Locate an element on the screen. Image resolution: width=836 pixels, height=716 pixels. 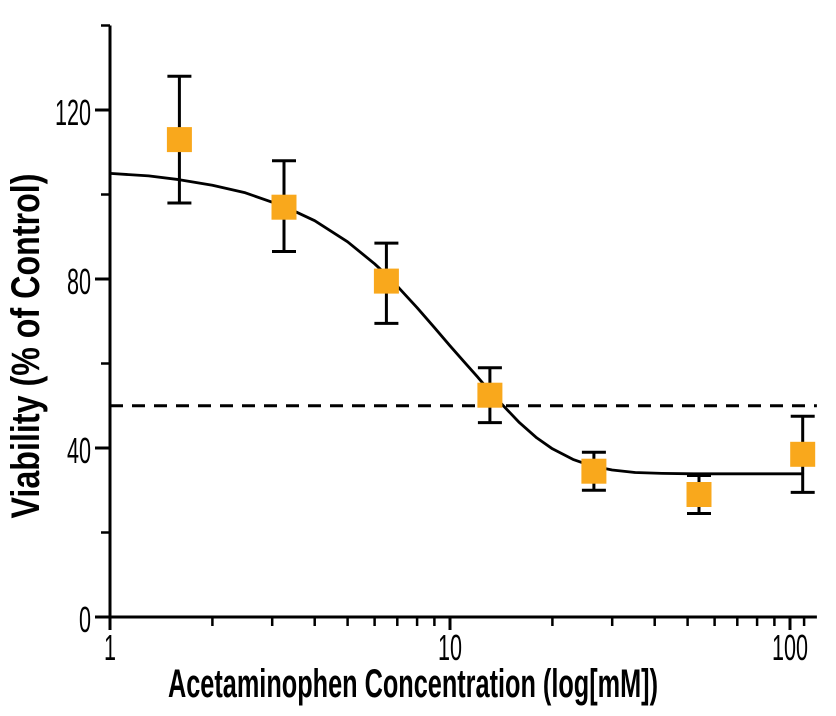
x-axis-tick-label: 100 is located at coordinates (790, 647).